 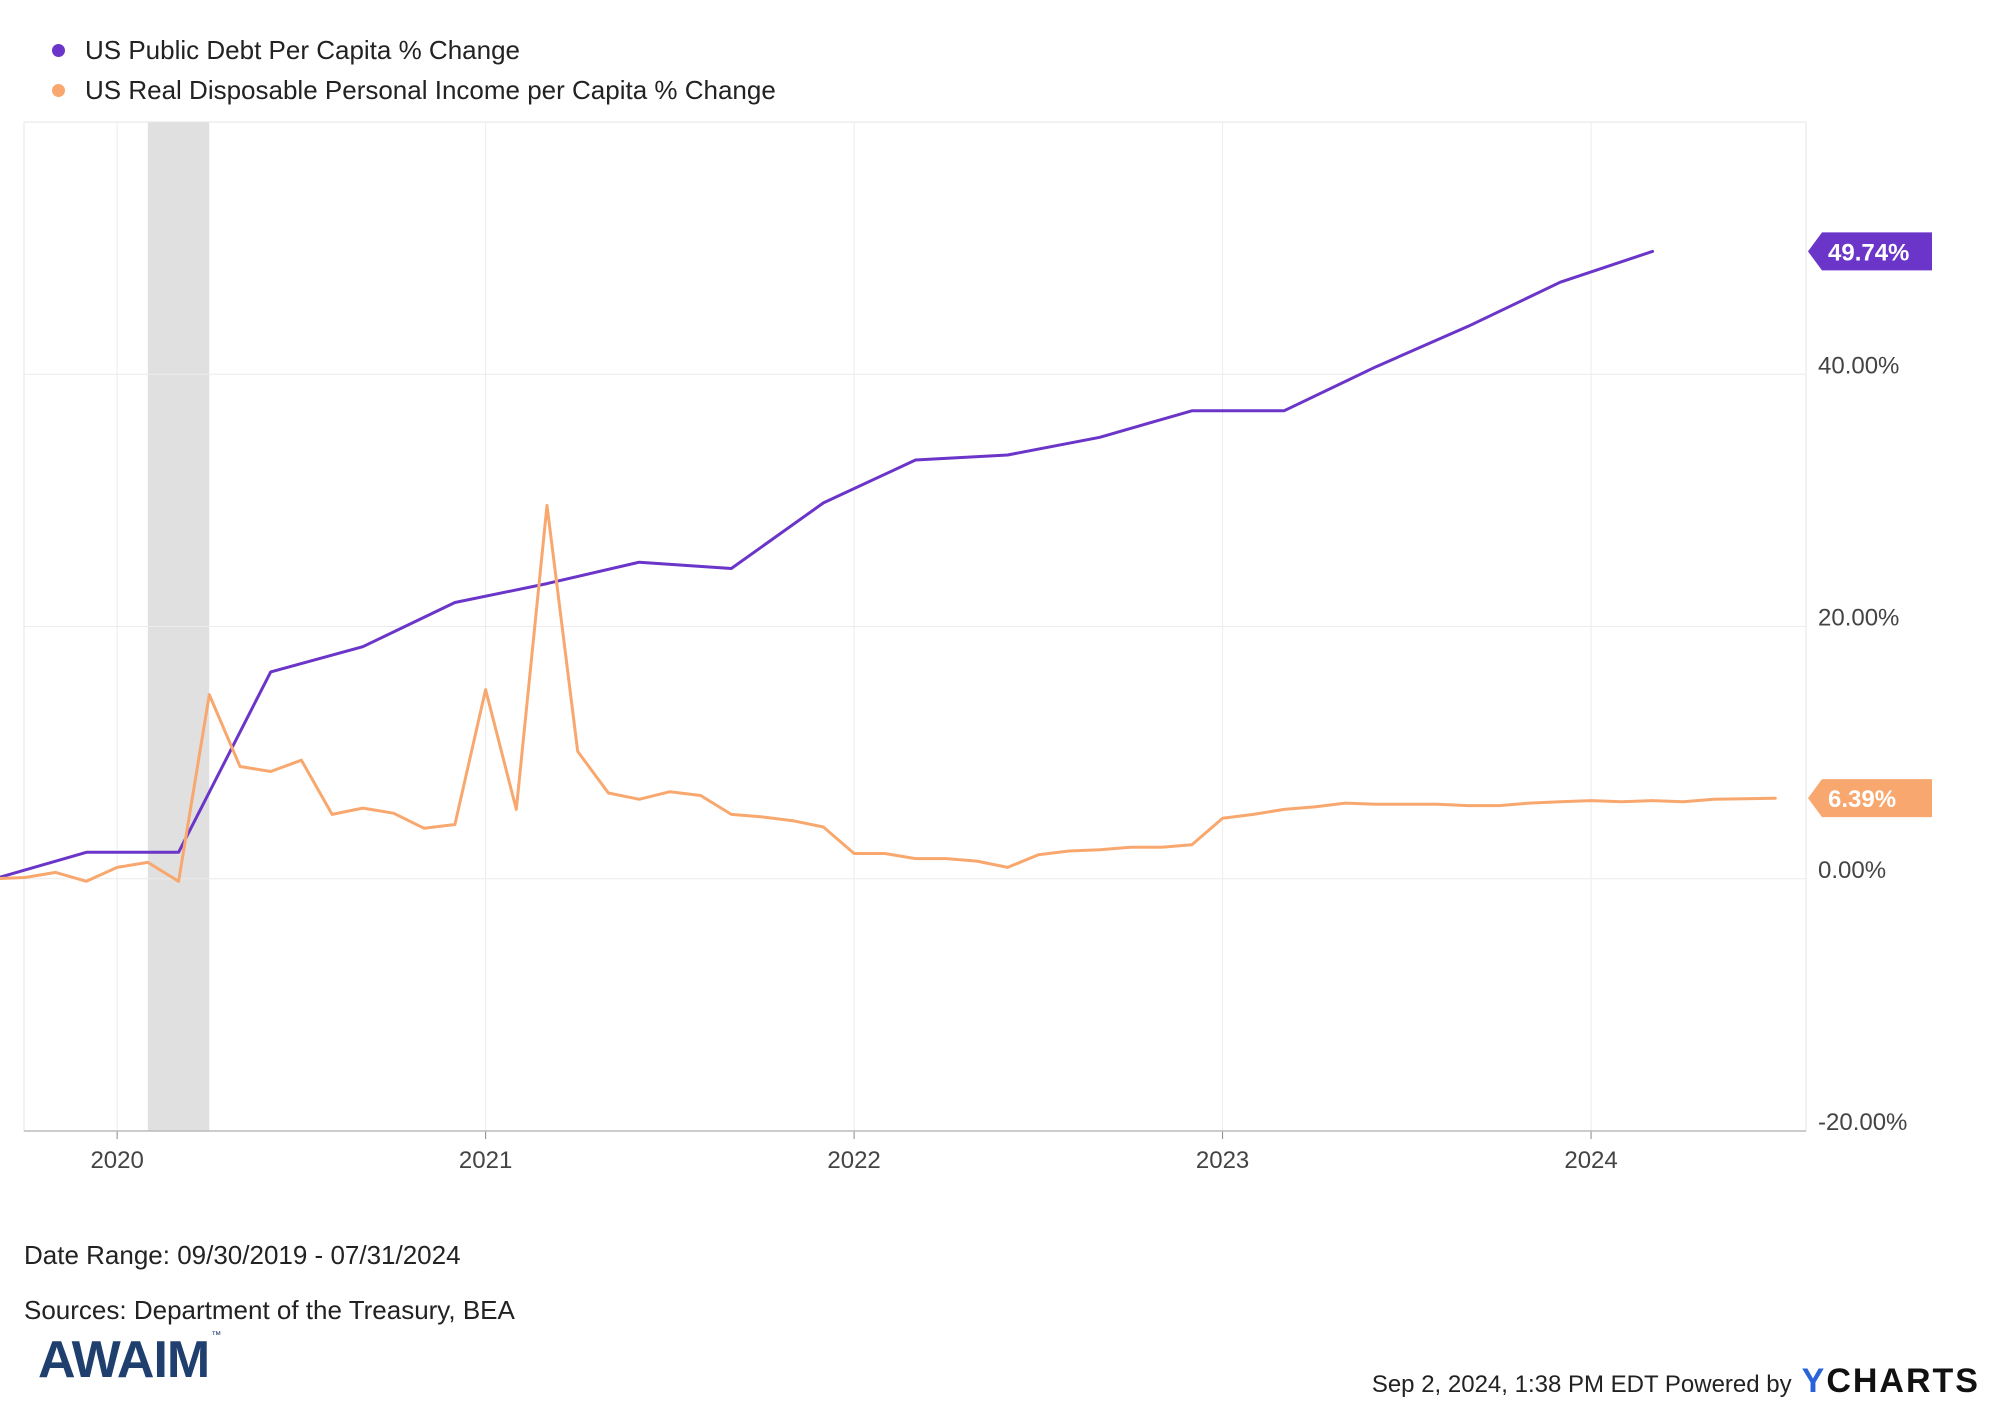 What do you see at coordinates (485, 1160) in the screenshot?
I see `x-tick-label: 2021` at bounding box center [485, 1160].